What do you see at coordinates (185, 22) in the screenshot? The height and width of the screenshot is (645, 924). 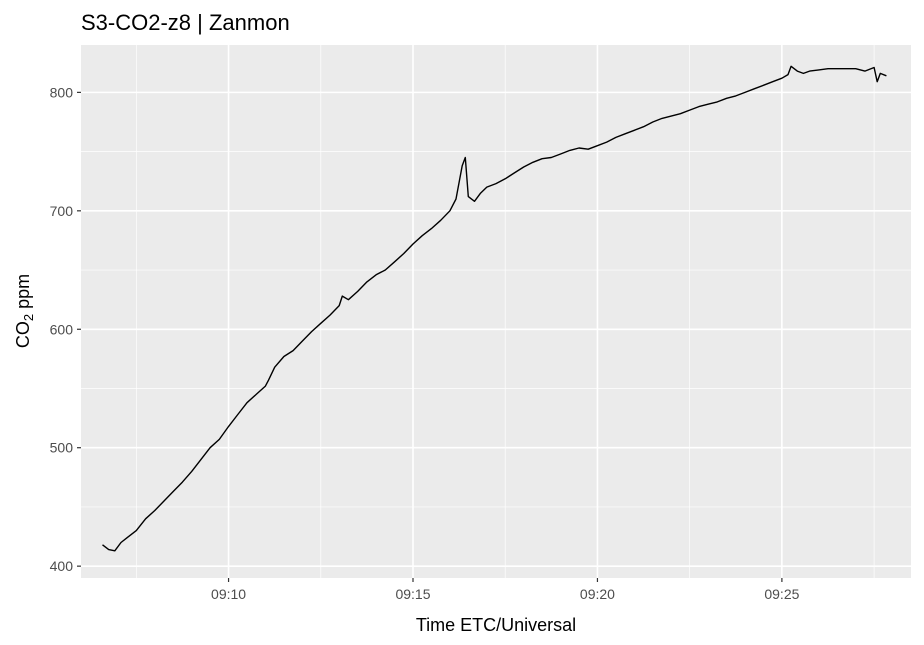 I see `chart-title: S3-CO2-z8 | Zanmon` at bounding box center [185, 22].